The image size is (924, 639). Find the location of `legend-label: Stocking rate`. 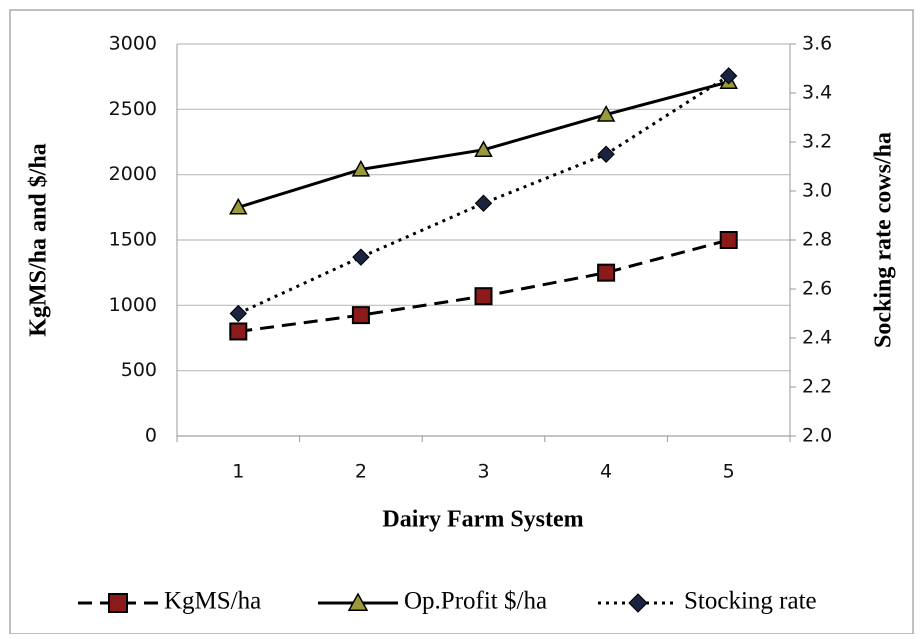

legend-label: Stocking rate is located at coordinates (750, 601).